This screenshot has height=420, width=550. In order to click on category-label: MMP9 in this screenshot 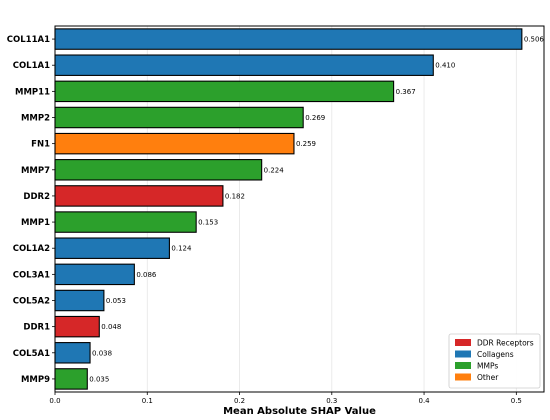, I will do `click(35, 380)`.